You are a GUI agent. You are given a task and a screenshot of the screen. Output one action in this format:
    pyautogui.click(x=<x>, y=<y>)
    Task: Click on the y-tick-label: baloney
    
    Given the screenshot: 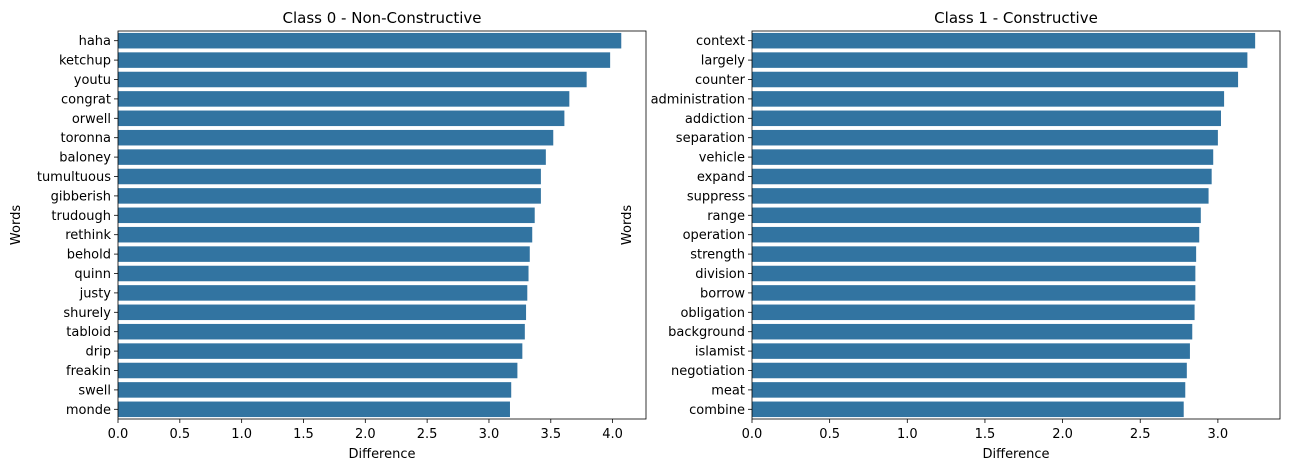 What is the action you would take?
    pyautogui.click(x=85, y=158)
    